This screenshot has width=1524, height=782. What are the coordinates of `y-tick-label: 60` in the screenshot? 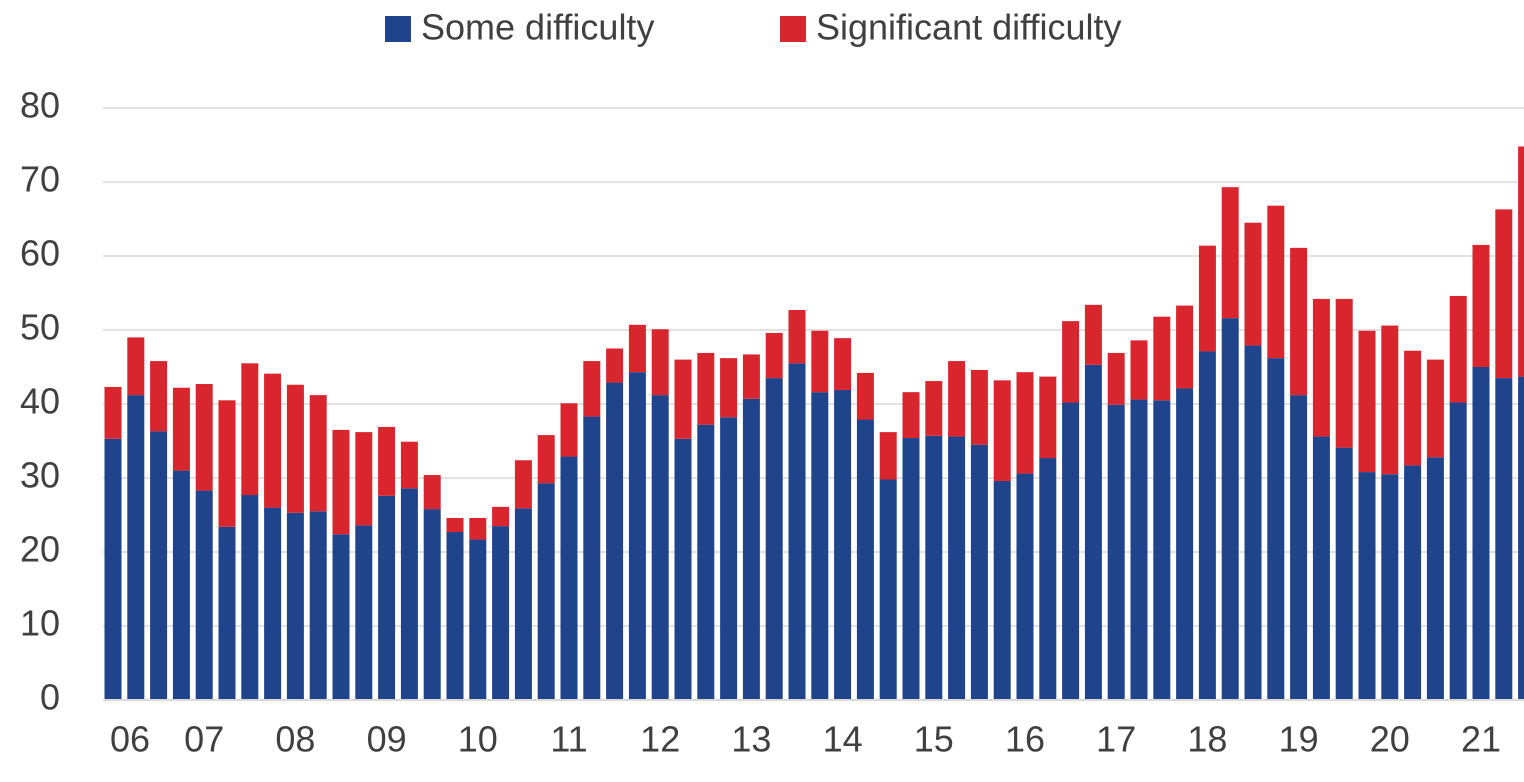 It's located at (40, 253).